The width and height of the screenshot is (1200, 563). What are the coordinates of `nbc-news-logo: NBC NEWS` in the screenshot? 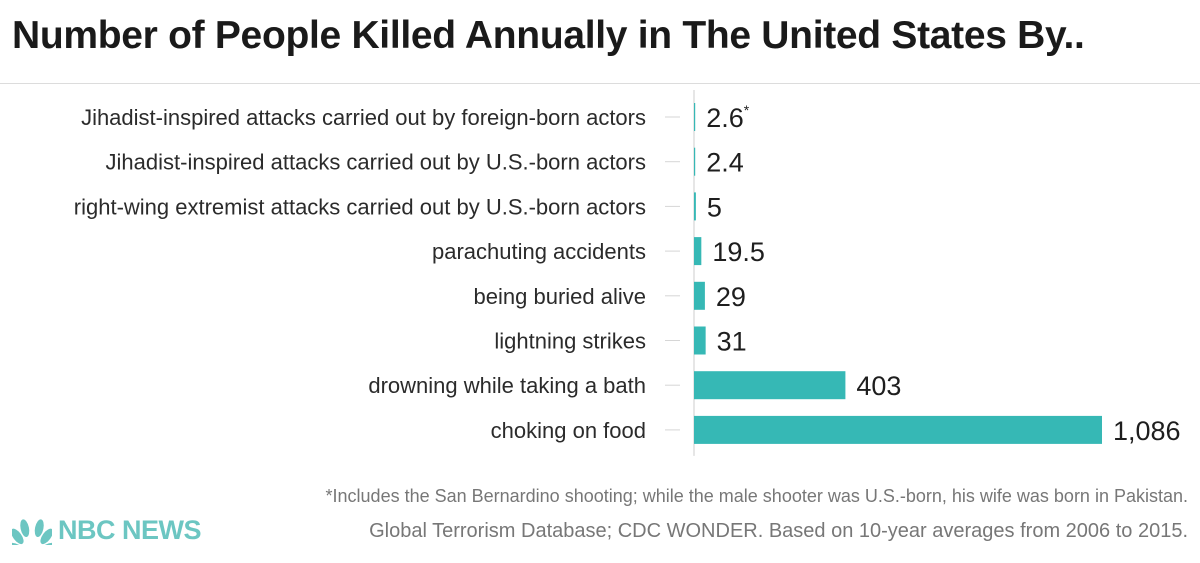 It's located at (107, 530).